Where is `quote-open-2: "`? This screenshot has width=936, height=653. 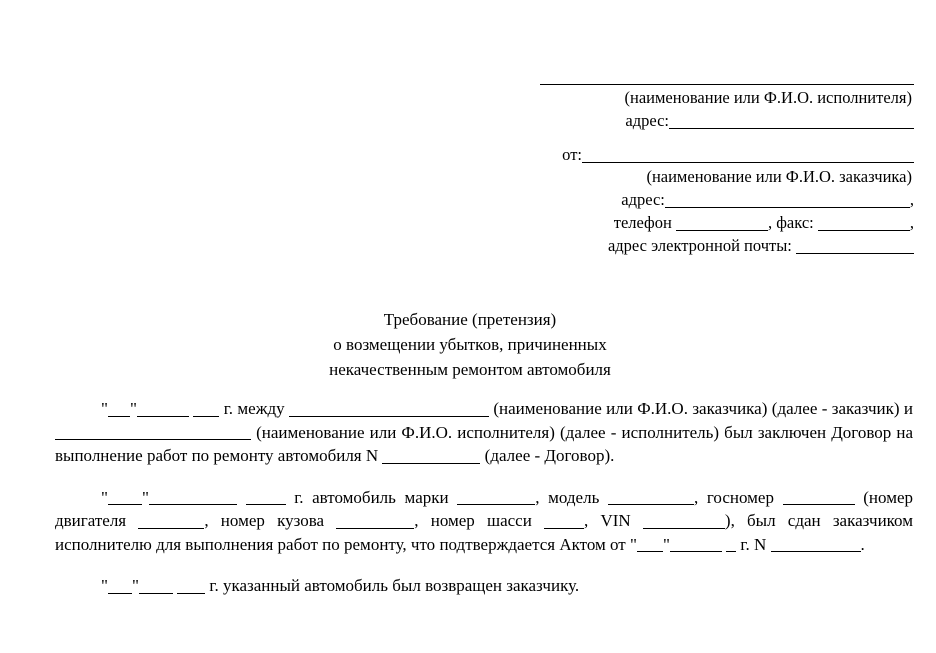
quote-open-2: " is located at coordinates (104, 497).